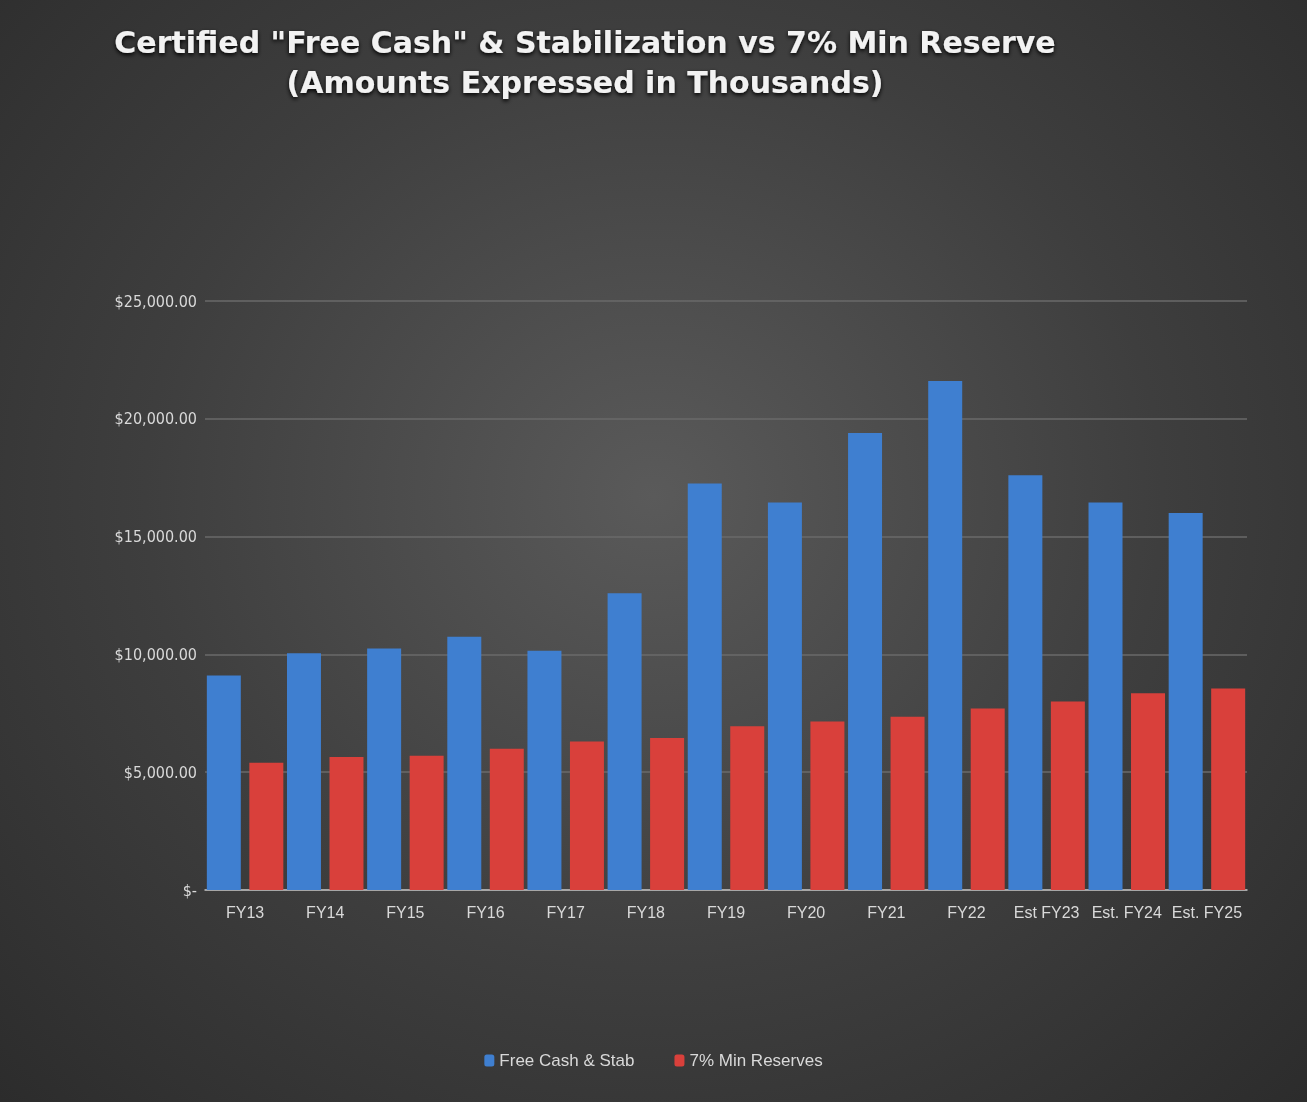 The height and width of the screenshot is (1102, 1307). I want to click on y-tick-label: $25,000.00, so click(155, 301).